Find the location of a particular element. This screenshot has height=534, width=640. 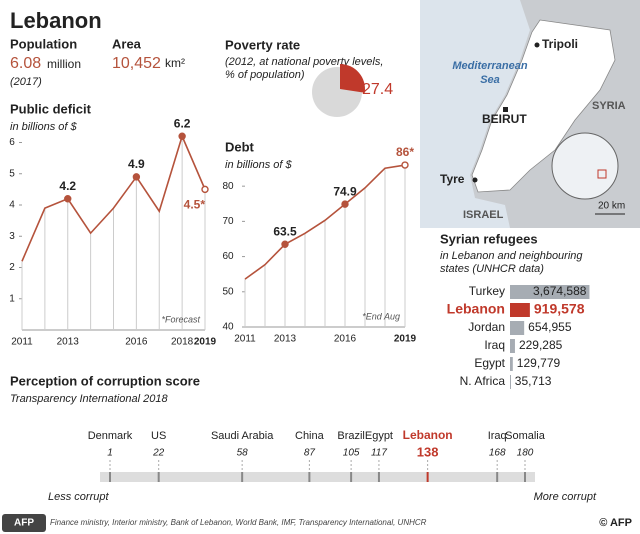

value-label: 4.2 is located at coordinates (67, 186).